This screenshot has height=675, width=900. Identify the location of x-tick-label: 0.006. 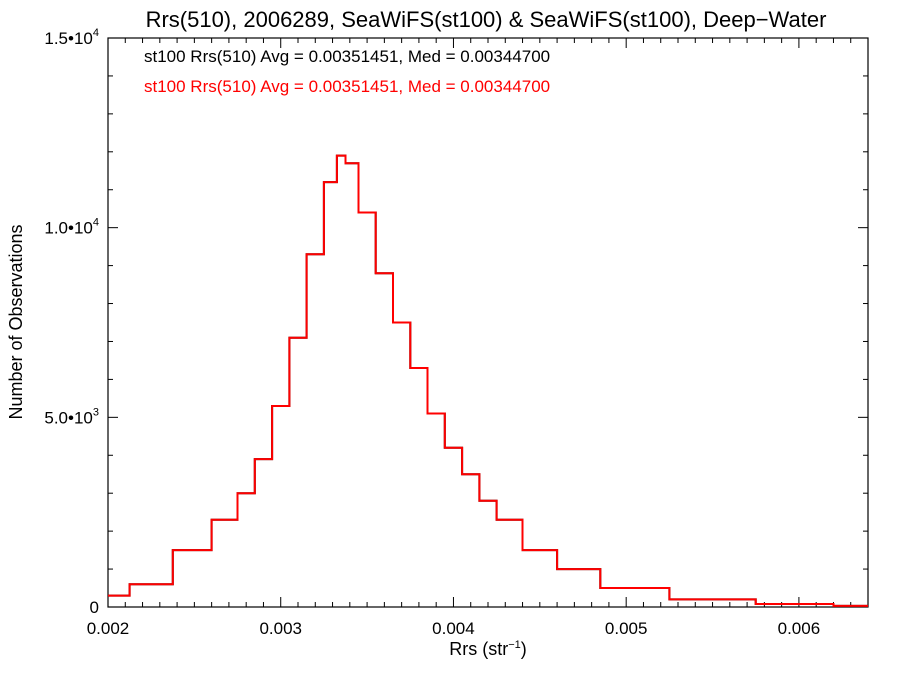
(799, 628).